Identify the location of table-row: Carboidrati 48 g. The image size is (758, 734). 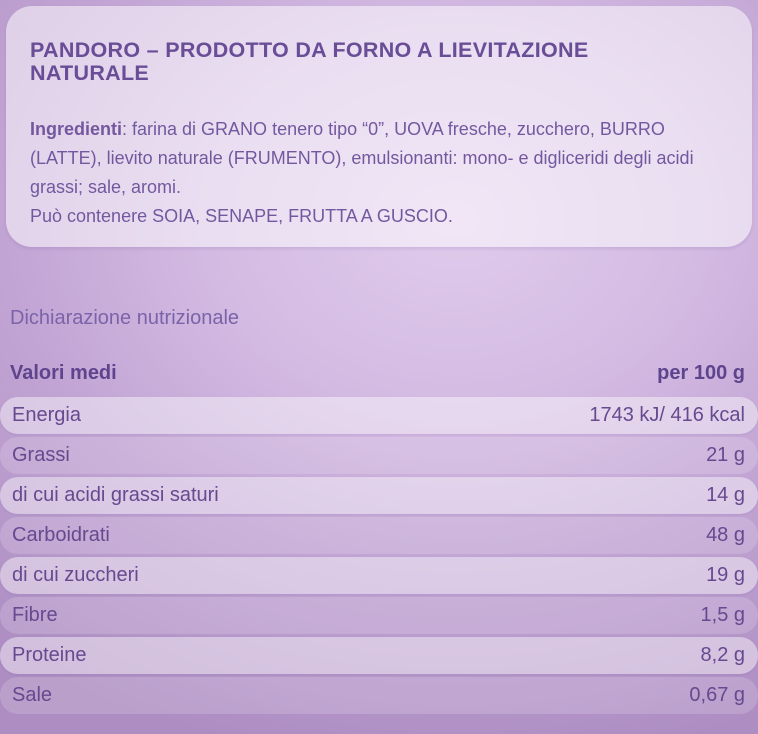
(379, 535).